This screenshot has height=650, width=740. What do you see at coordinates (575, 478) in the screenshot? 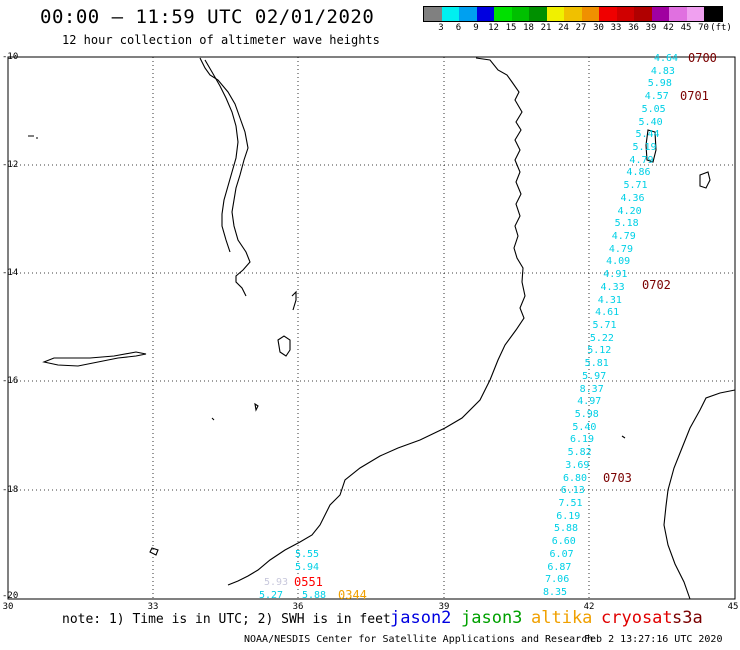
I see `wave-height-value: 6.80` at bounding box center [575, 478].